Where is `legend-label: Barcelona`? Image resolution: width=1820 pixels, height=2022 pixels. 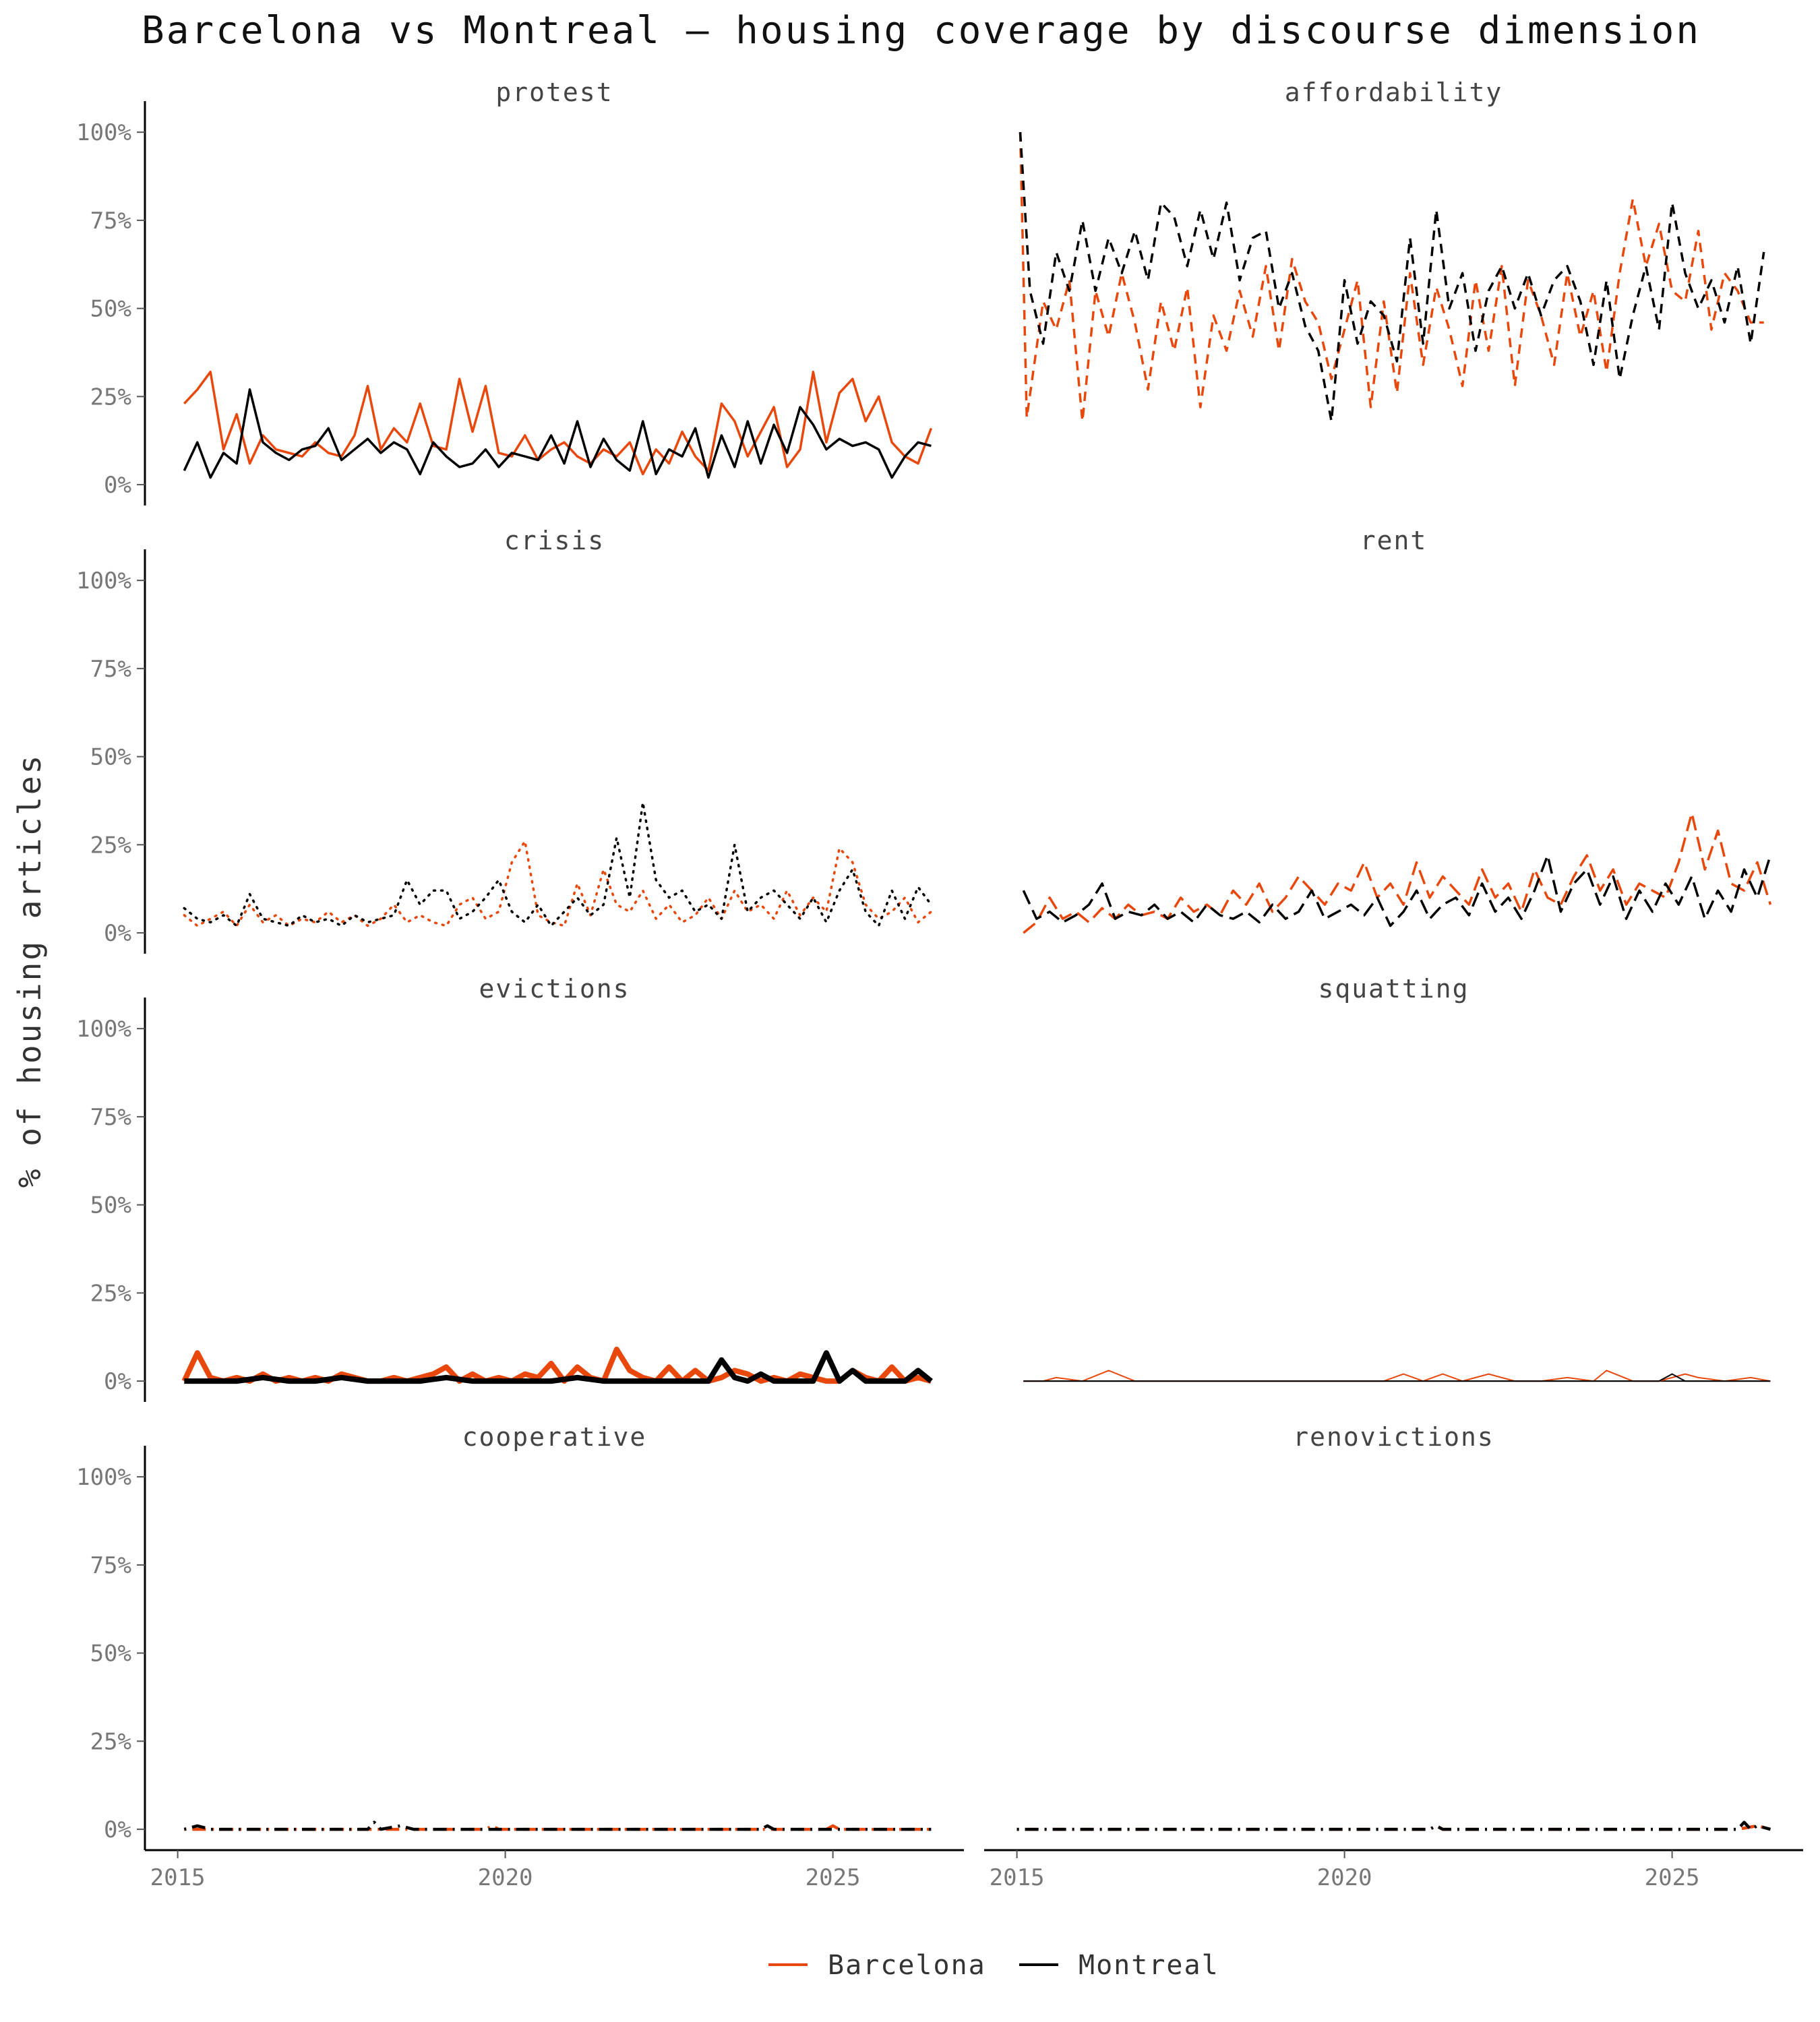
legend-label: Barcelona is located at coordinates (907, 1965).